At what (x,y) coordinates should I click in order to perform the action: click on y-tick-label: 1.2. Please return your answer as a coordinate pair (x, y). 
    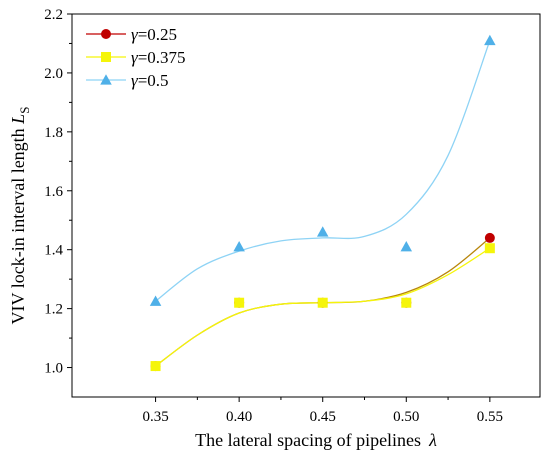
    Looking at the image, I should click on (53, 310).